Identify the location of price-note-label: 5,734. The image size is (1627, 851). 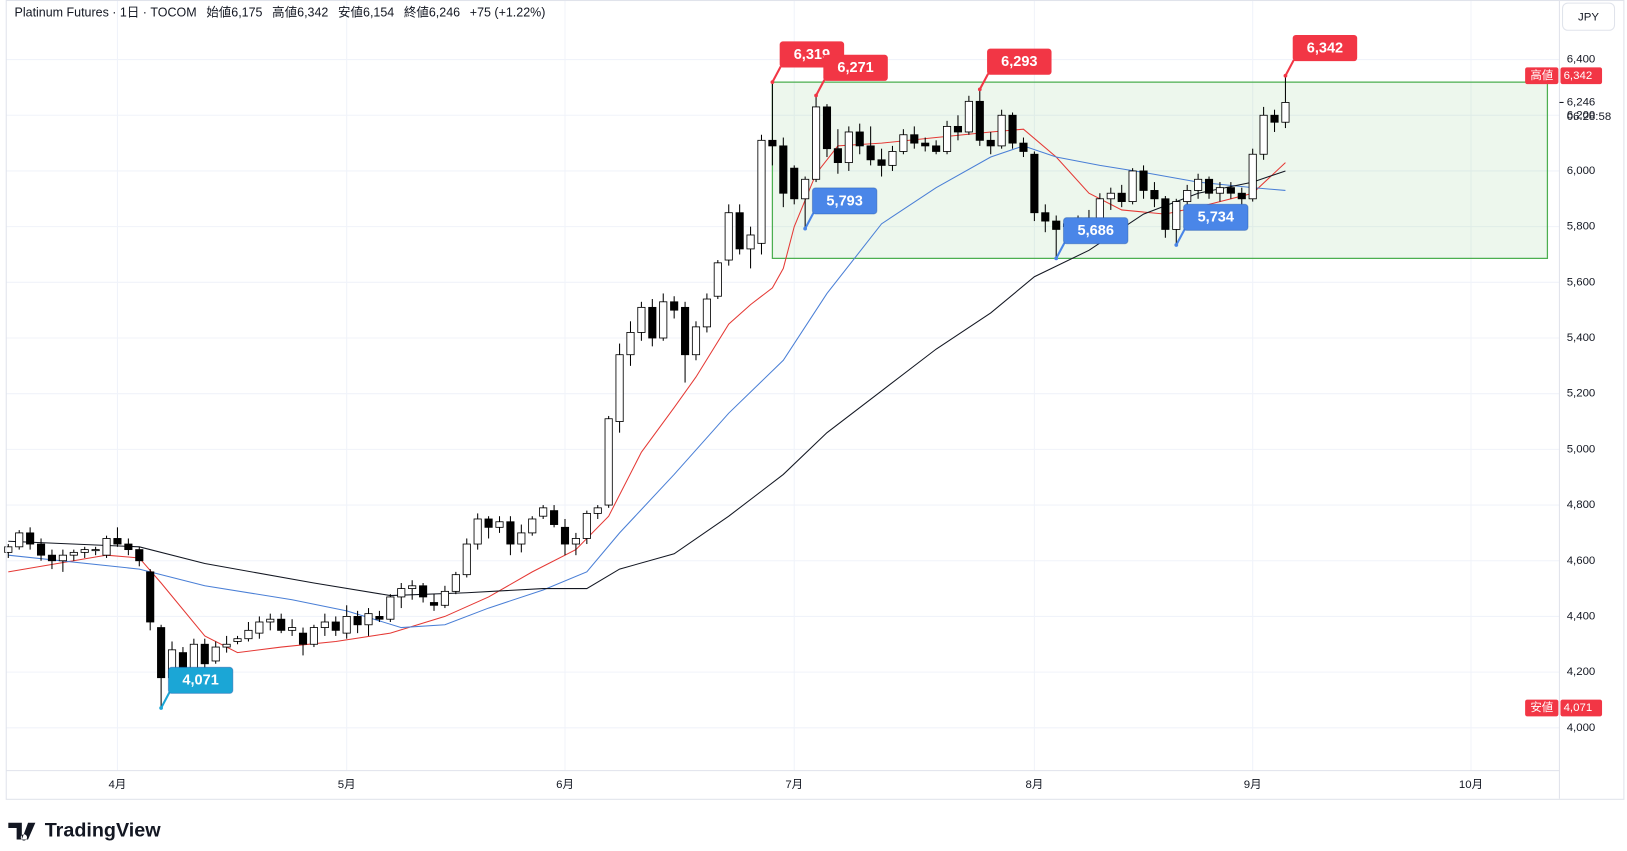
(1216, 218).